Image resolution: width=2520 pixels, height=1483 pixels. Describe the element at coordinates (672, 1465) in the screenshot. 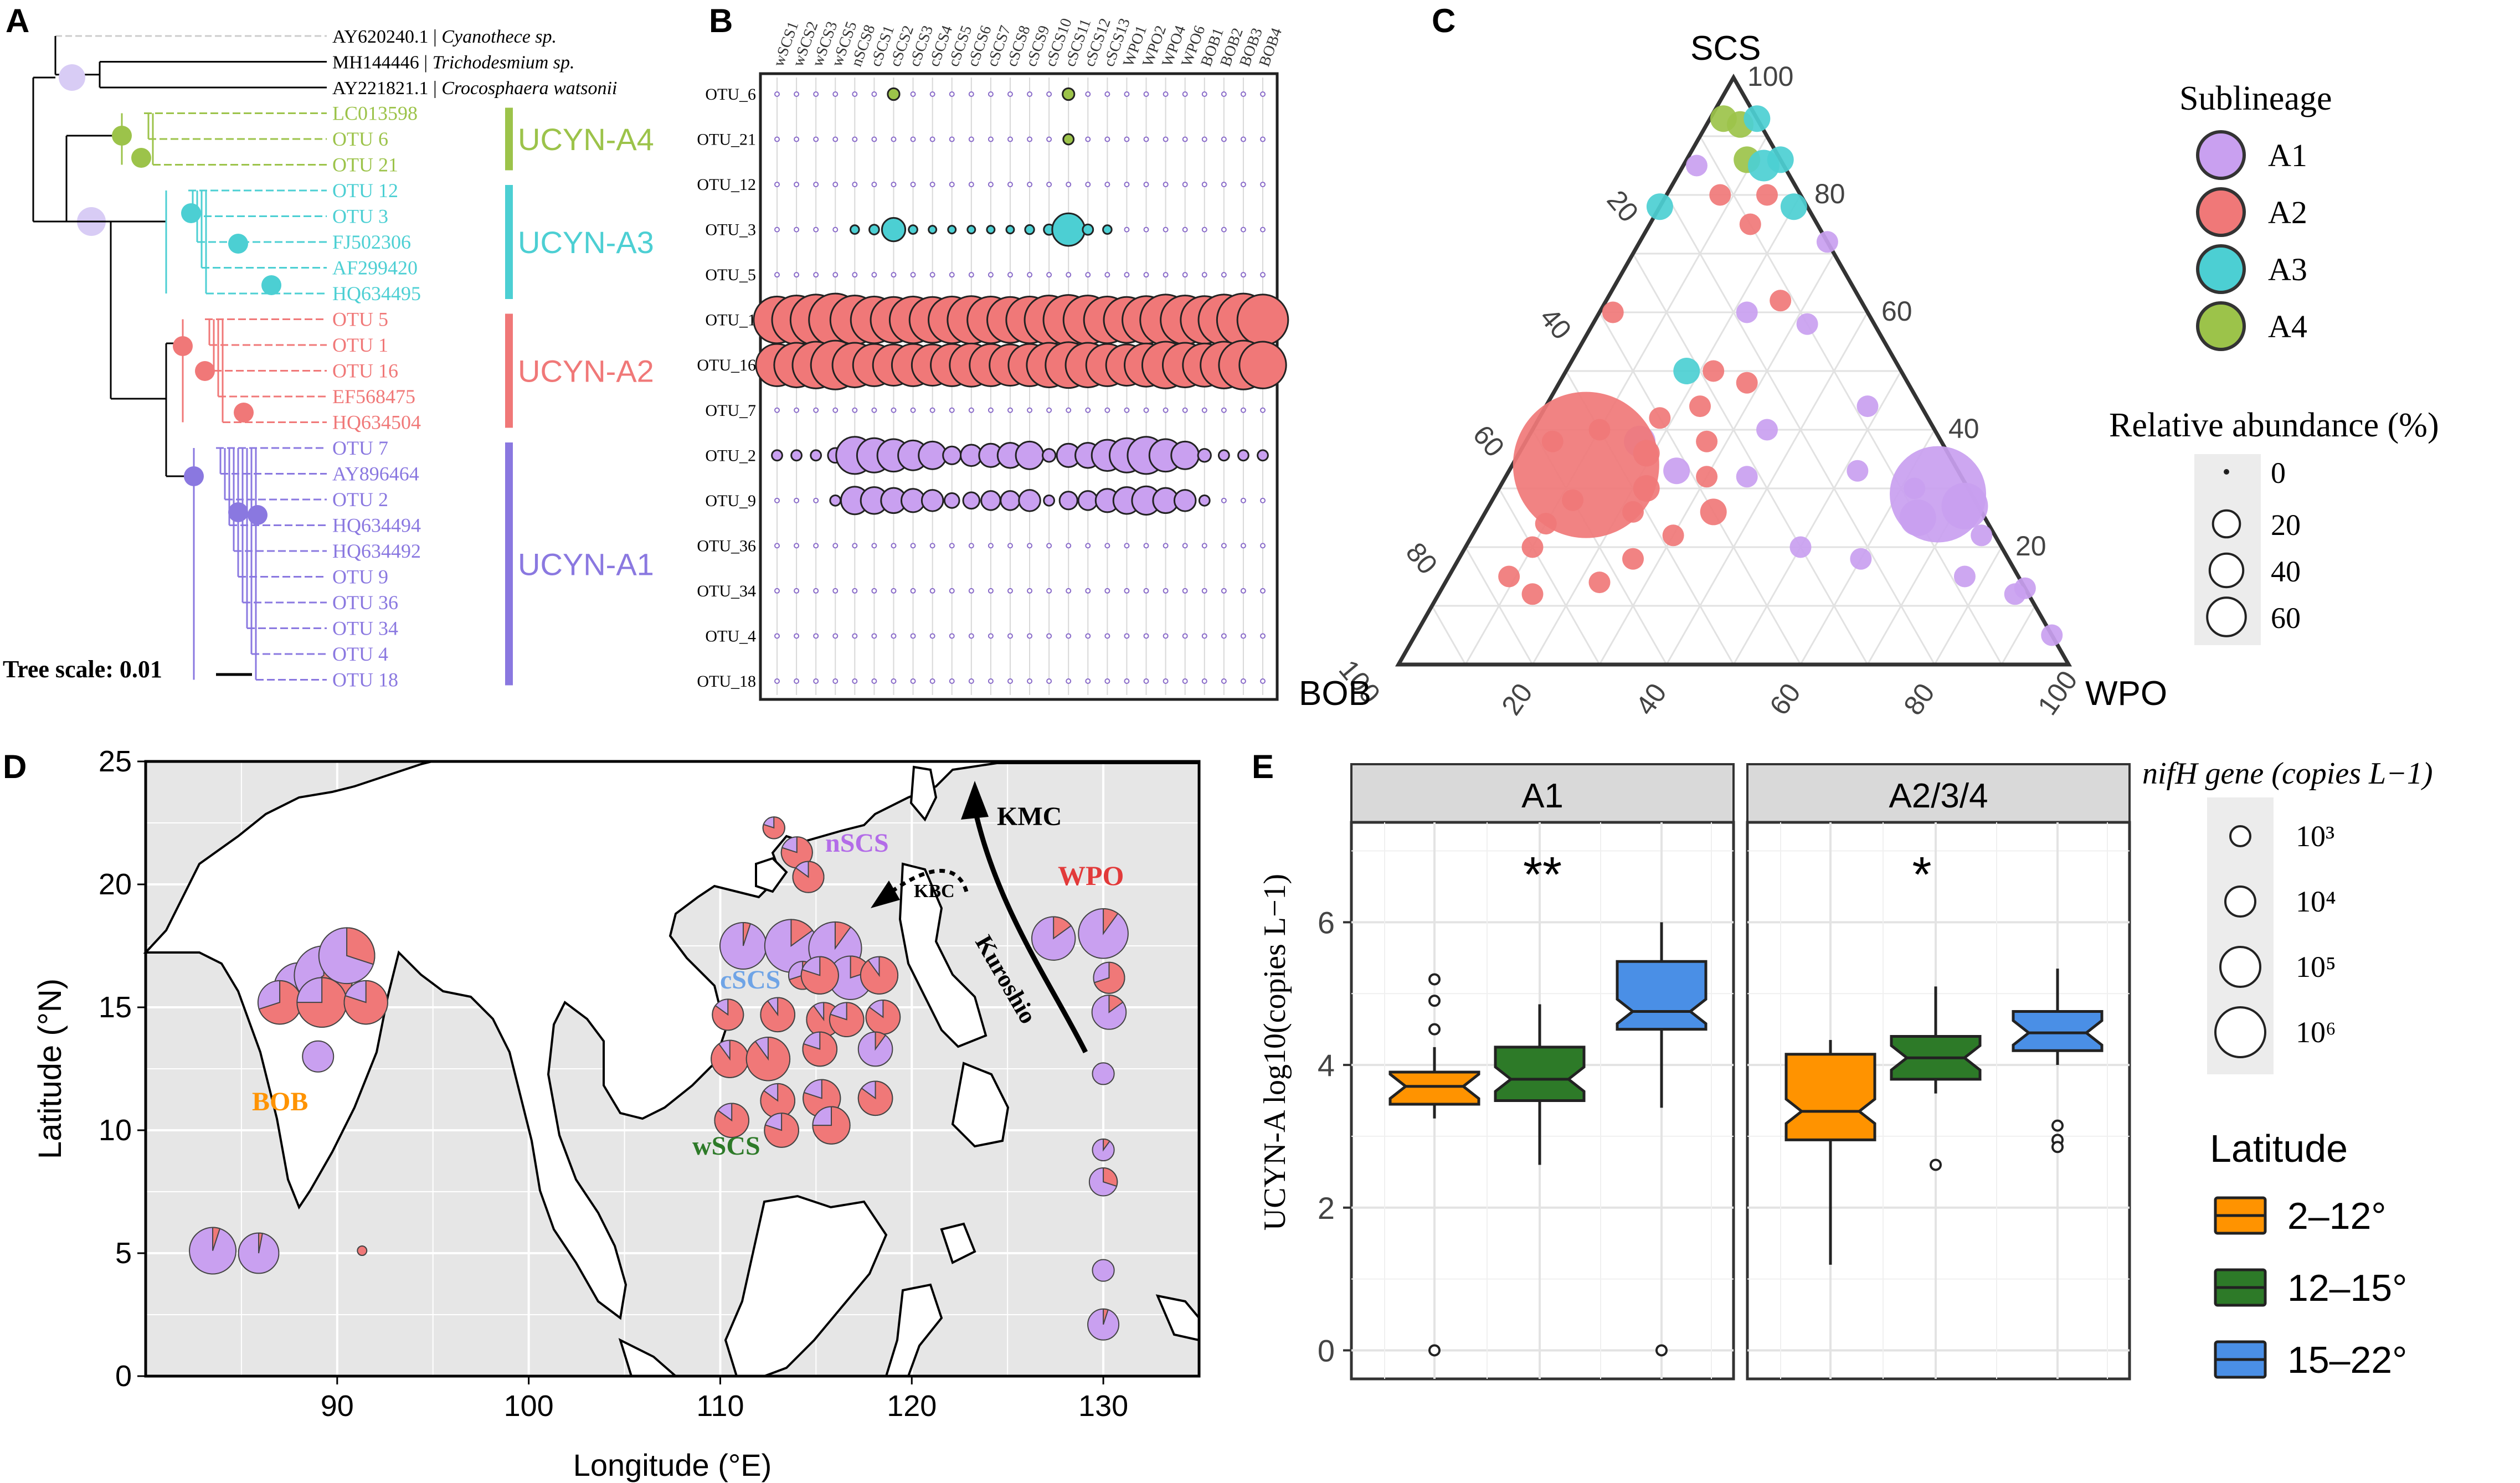

I see `map-x-title: Longitude (°E)` at that location.